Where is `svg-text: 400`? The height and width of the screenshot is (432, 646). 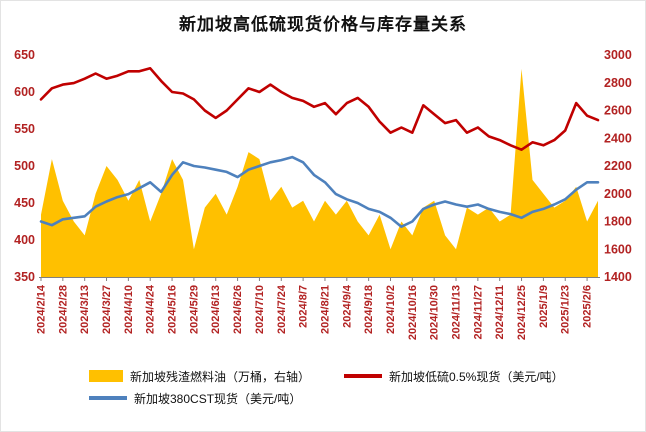
svg-text: 400 is located at coordinates (24, 240).